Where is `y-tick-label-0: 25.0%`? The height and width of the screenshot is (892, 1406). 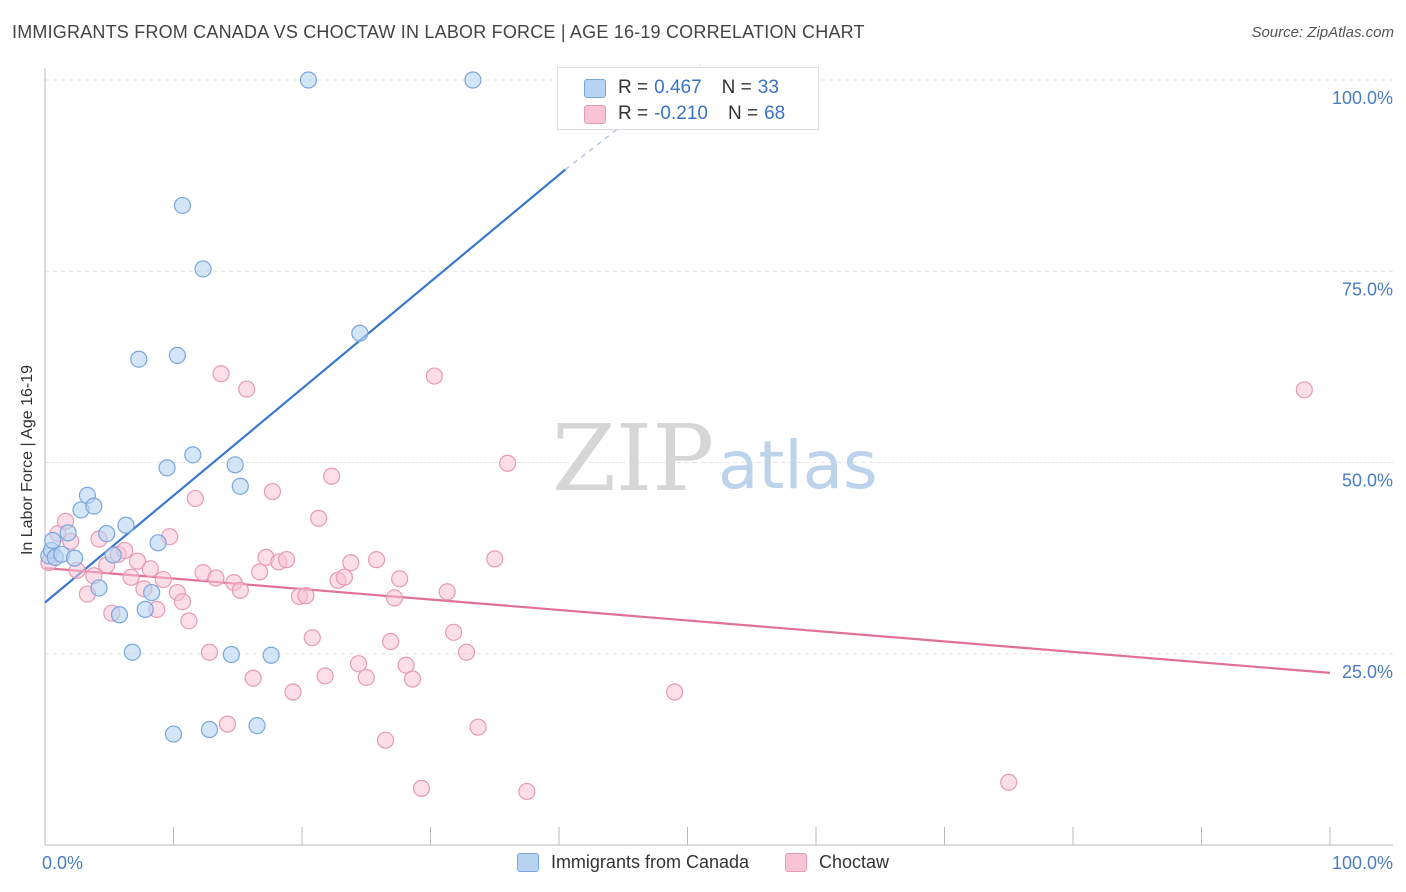 y-tick-label-0: 25.0% is located at coordinates (1367, 672).